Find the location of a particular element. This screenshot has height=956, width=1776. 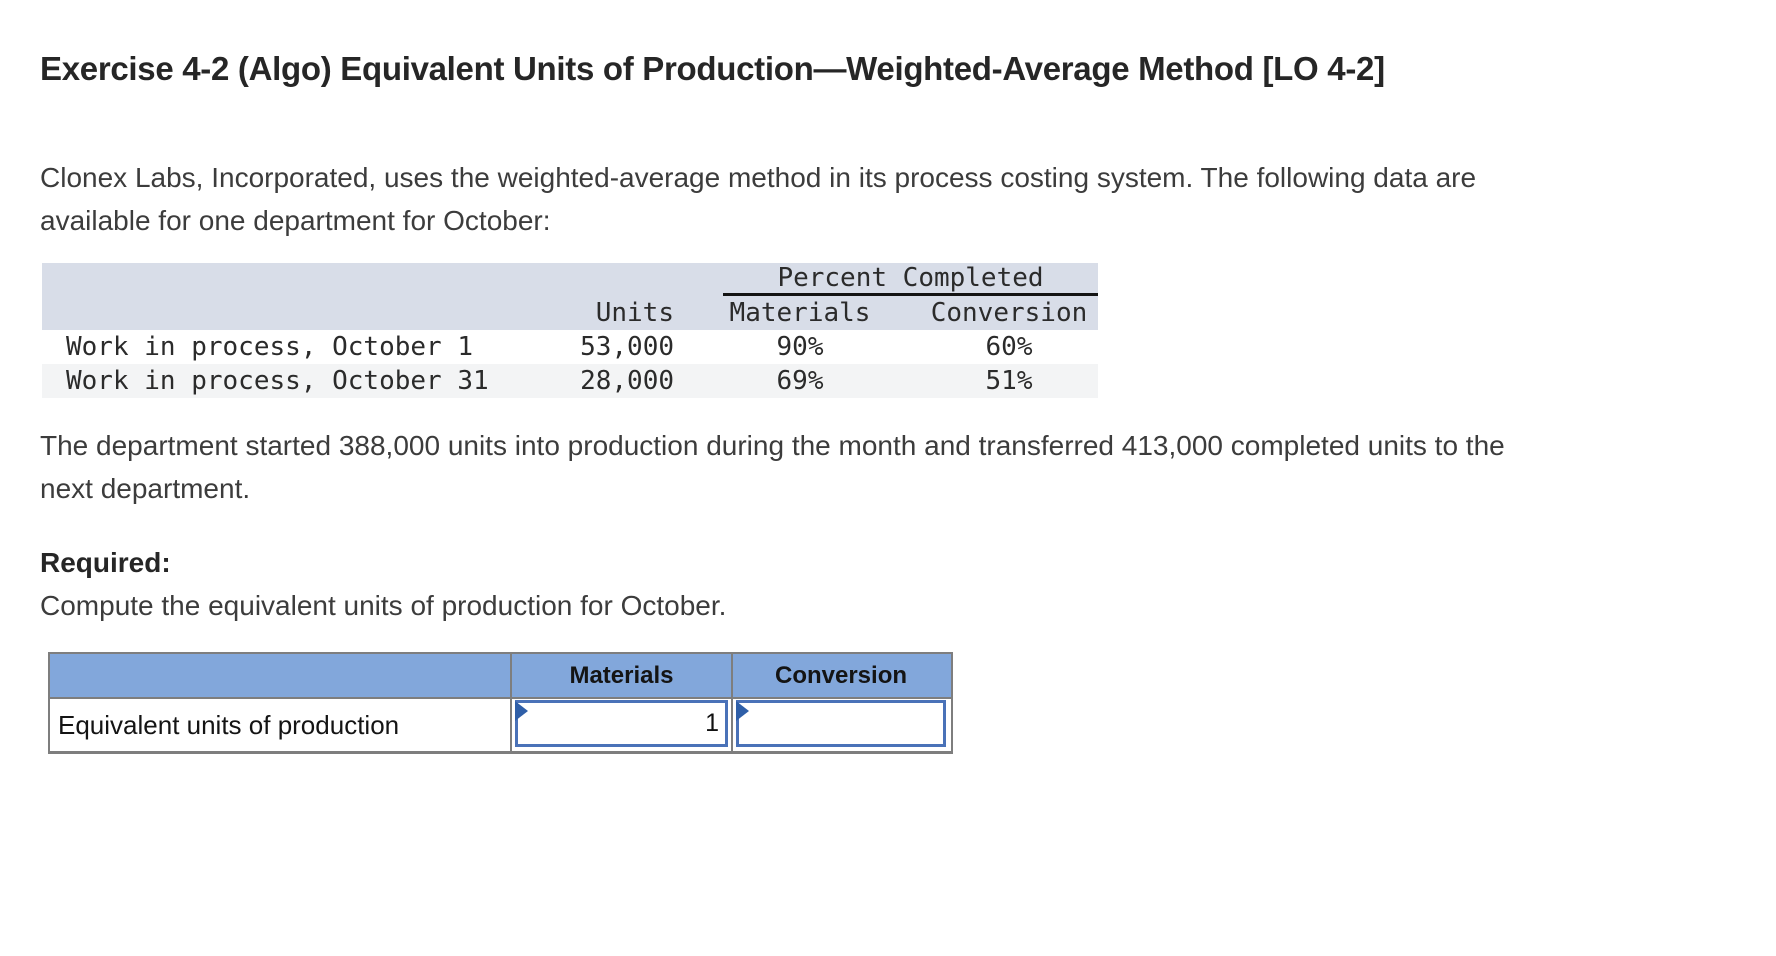

answer-header-conversion: Conversion is located at coordinates (840, 675).